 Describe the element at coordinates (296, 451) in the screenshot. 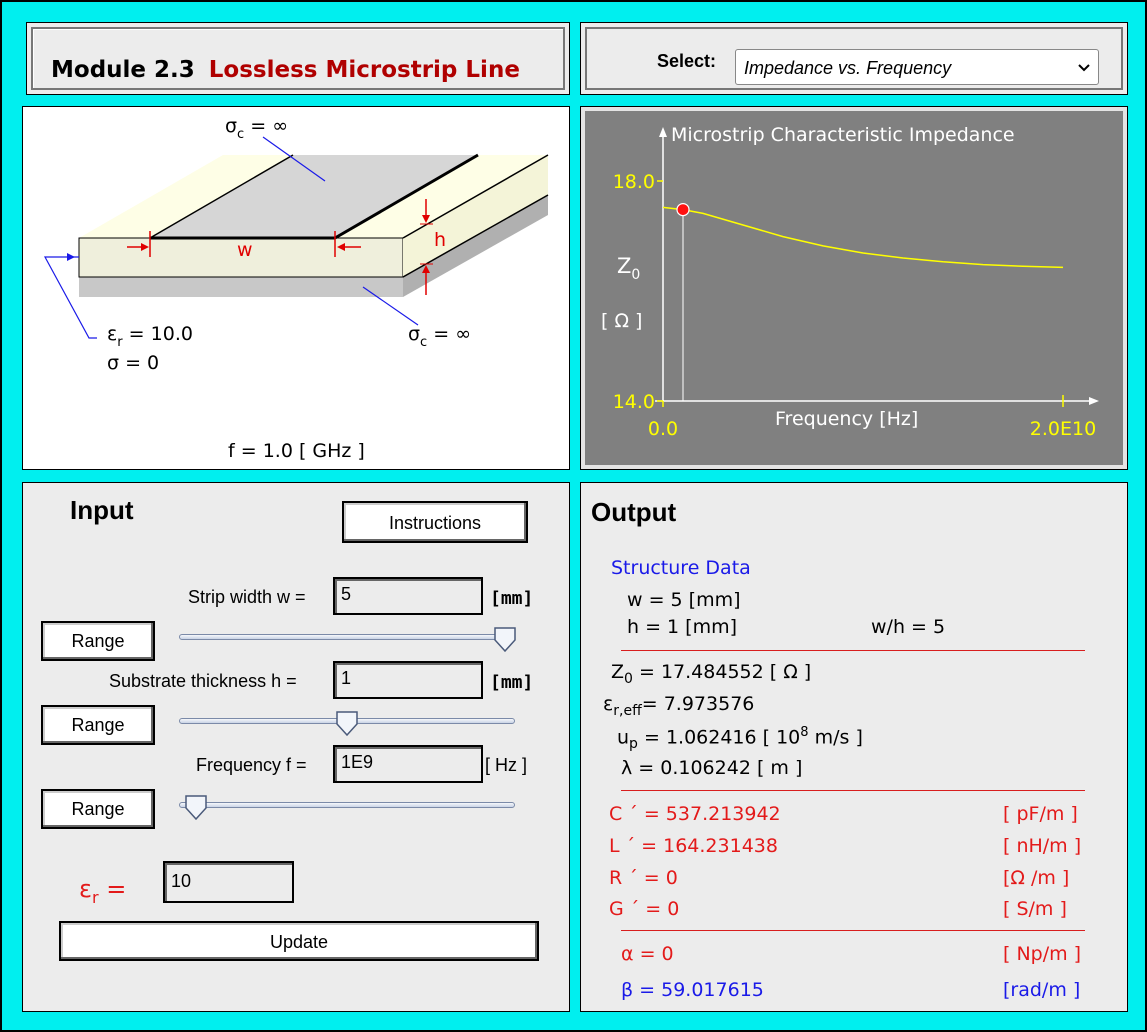

I see `frequency-label: f = 1.0 [ GHz ]` at that location.